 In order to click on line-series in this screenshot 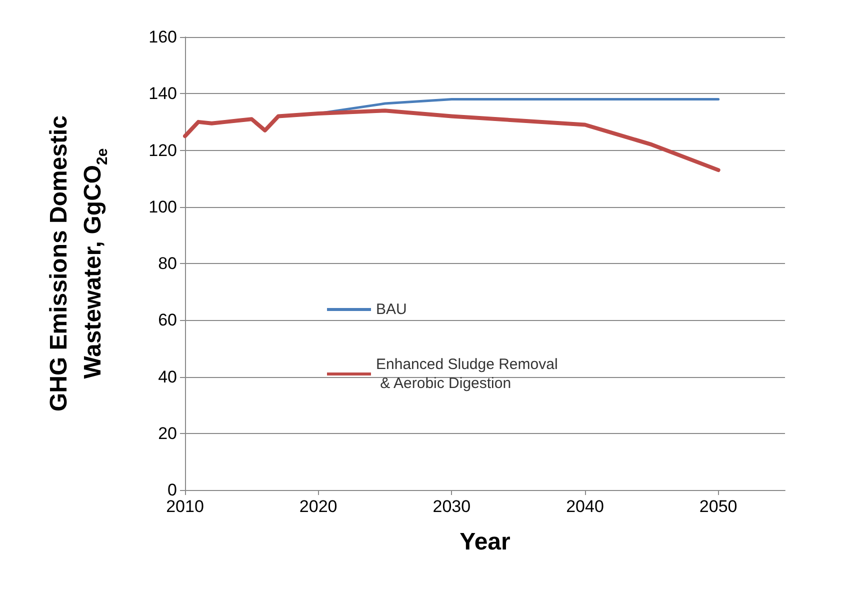, I will do `click(451, 140)`.